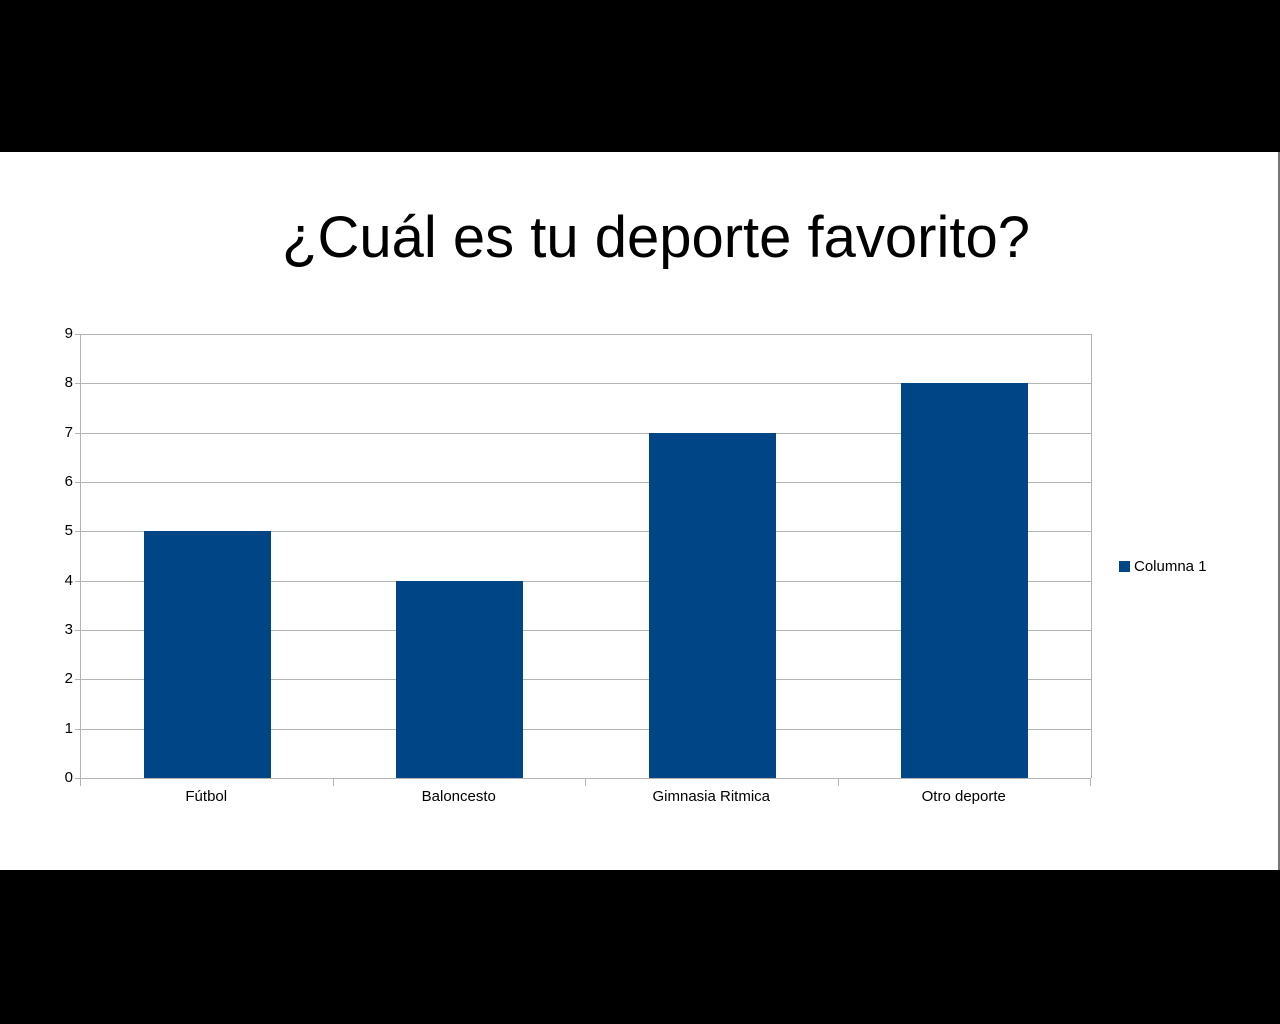 The image size is (1280, 1024). What do you see at coordinates (68, 679) in the screenshot?
I see `y-tick-label: 2` at bounding box center [68, 679].